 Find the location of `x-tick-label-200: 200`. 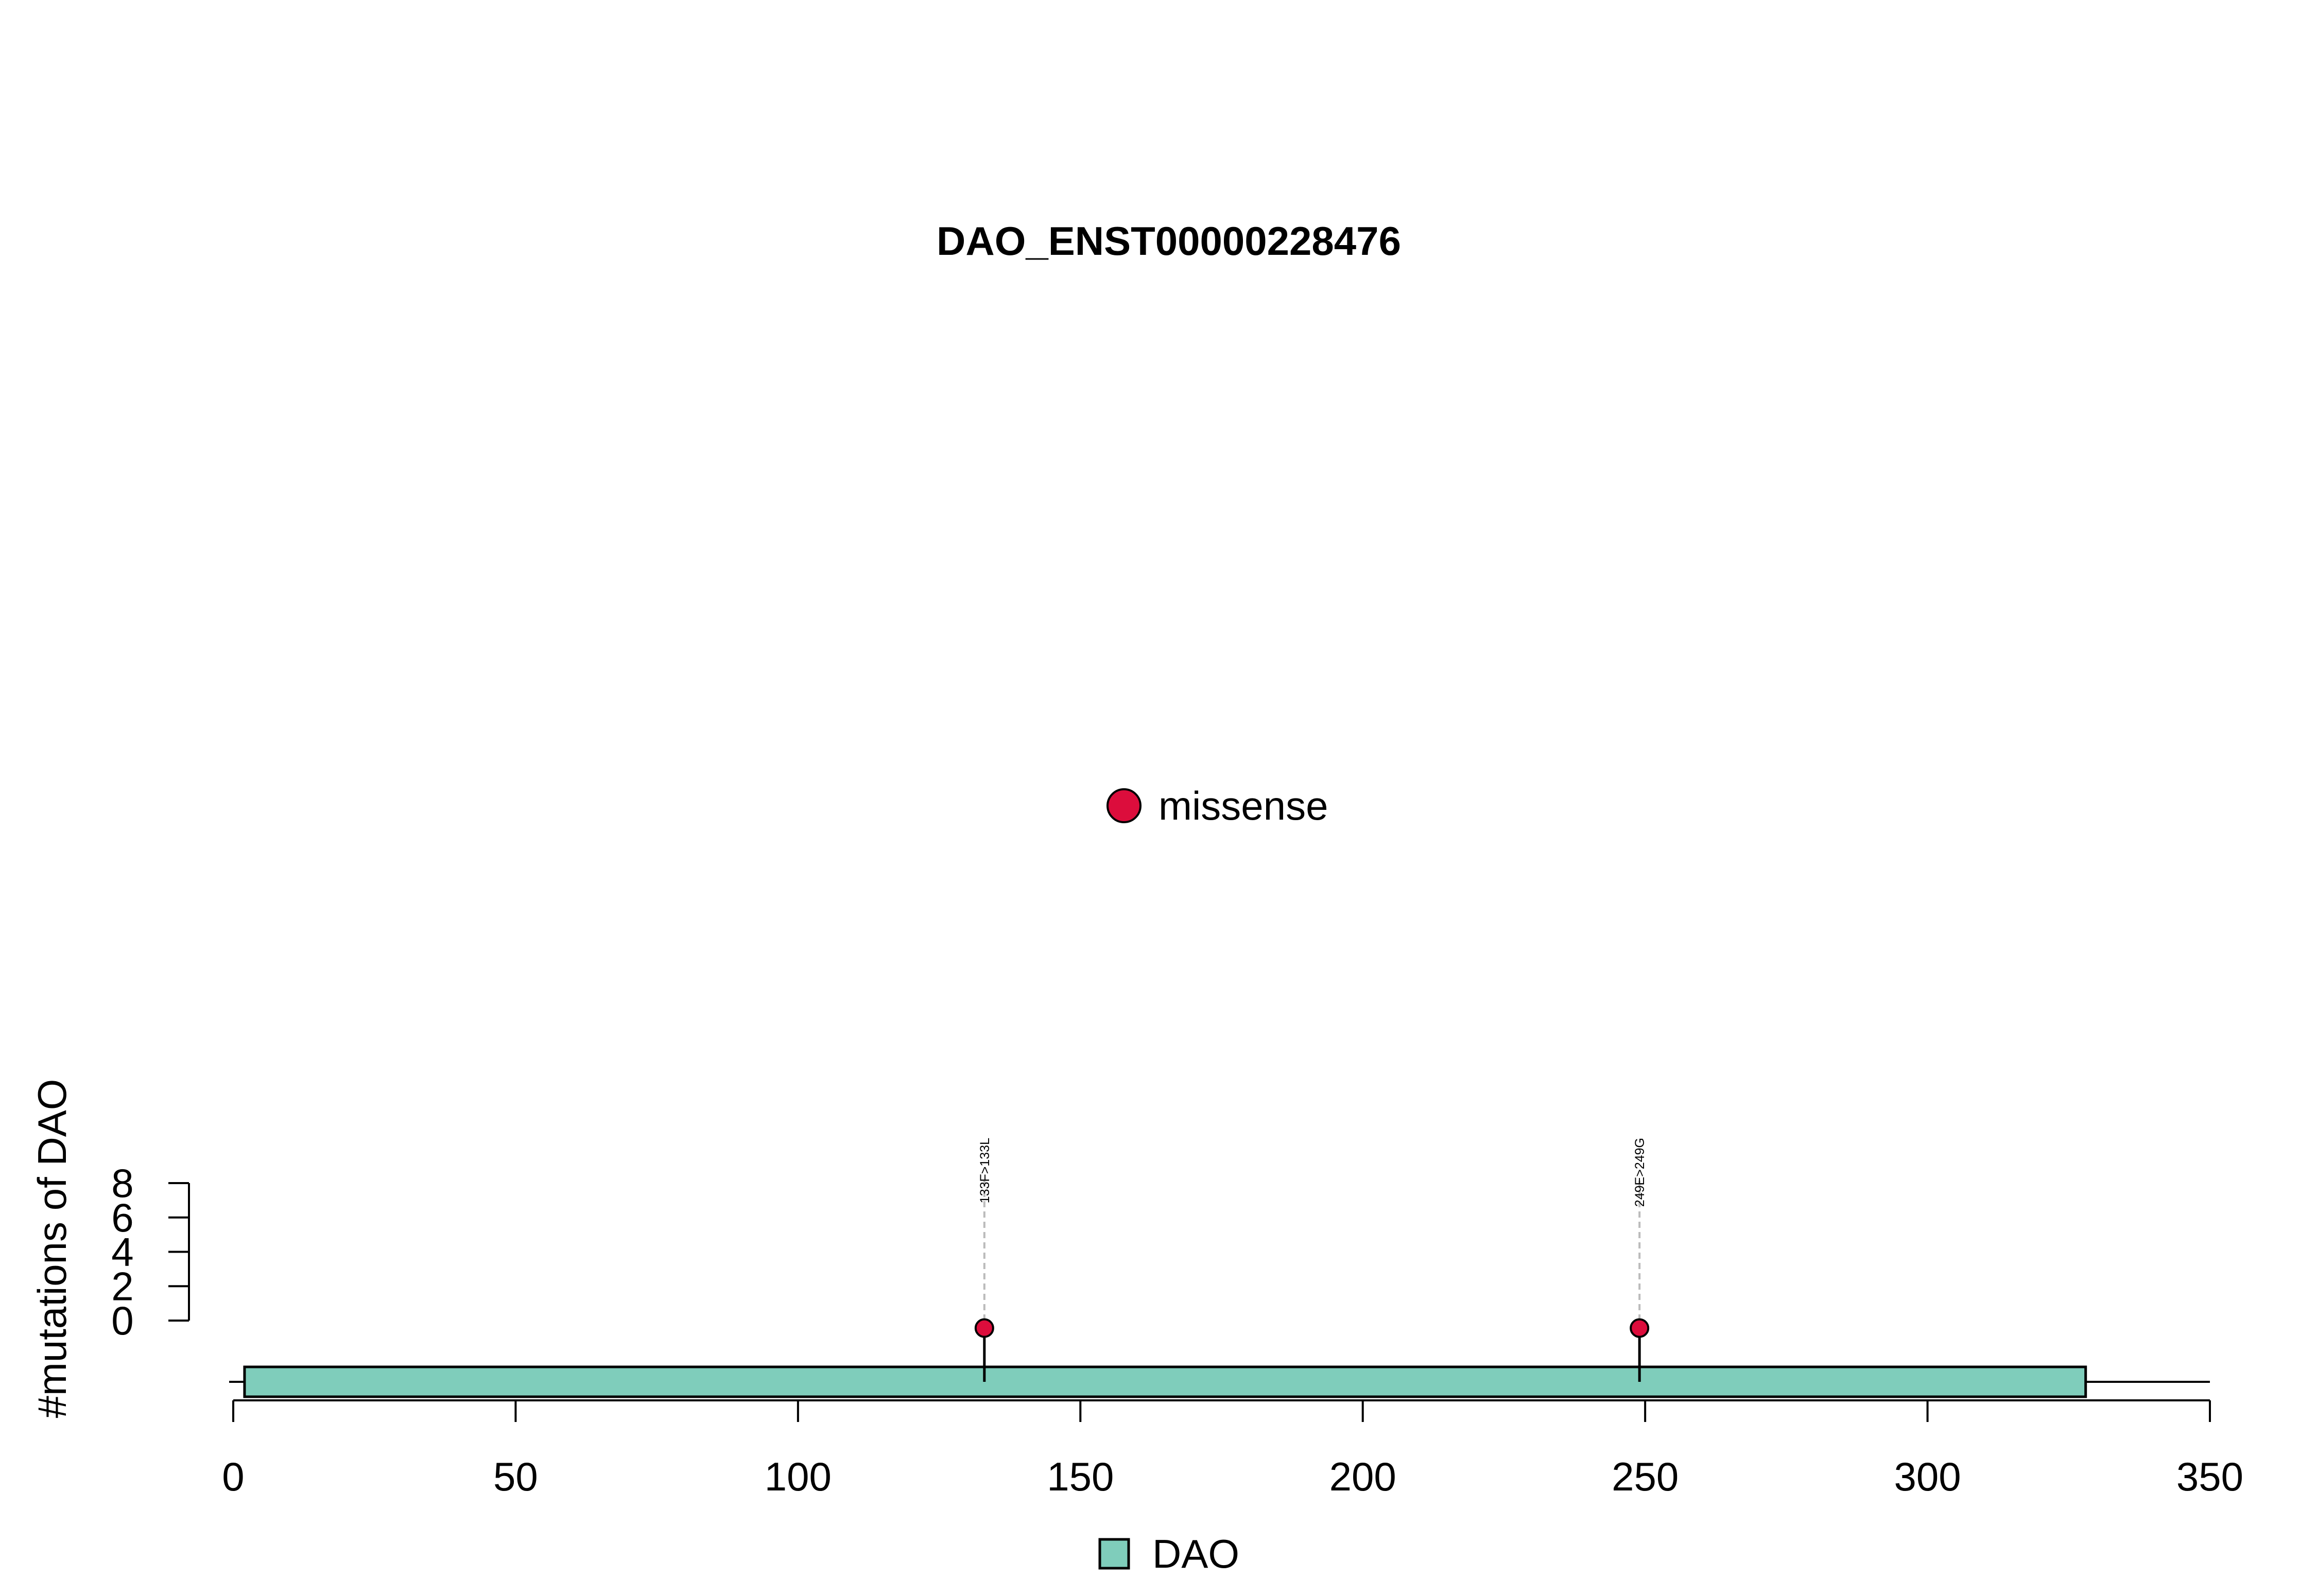

x-tick-label-200: 200 is located at coordinates (1362, 1476).